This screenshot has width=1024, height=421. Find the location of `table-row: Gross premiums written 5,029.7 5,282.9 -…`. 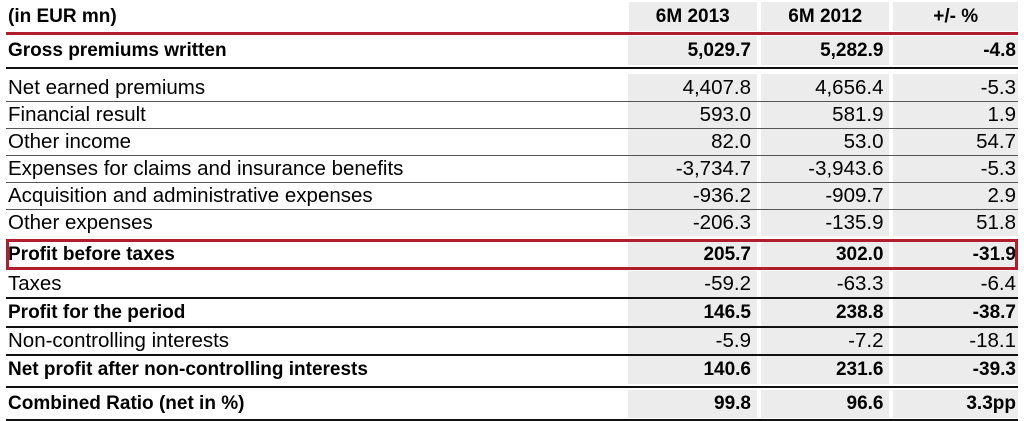

table-row: Gross premiums written 5,029.7 5,282.9 -… is located at coordinates (512, 50).